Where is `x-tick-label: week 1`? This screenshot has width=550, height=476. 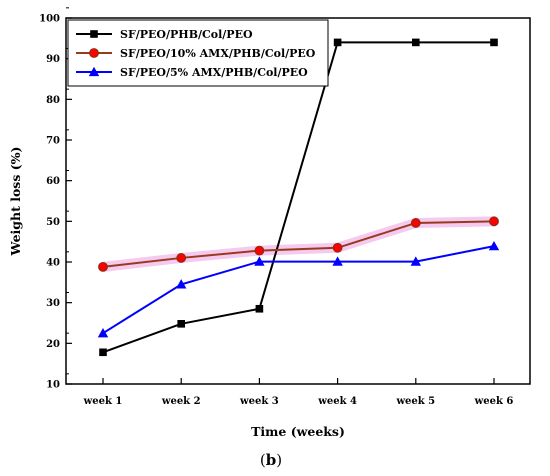
x-tick-label: week 1 is located at coordinates (103, 401).